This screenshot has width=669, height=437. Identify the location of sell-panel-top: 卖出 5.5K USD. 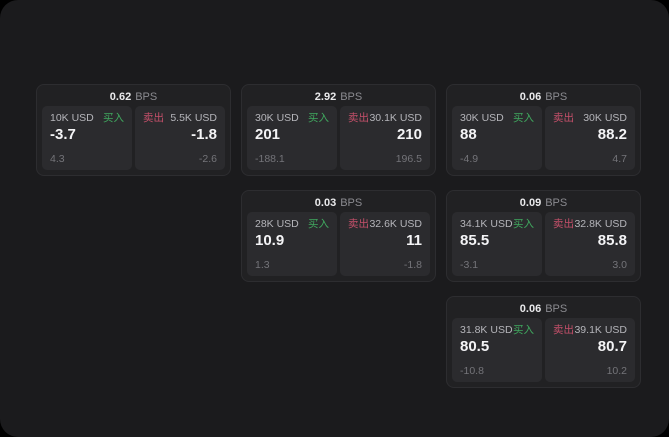
(180, 118).